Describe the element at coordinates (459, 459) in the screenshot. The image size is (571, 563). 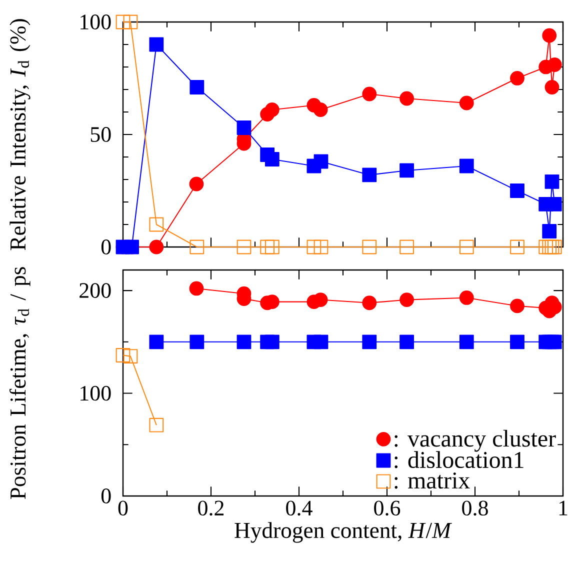
I see `legend-label: : dislocation1` at that location.